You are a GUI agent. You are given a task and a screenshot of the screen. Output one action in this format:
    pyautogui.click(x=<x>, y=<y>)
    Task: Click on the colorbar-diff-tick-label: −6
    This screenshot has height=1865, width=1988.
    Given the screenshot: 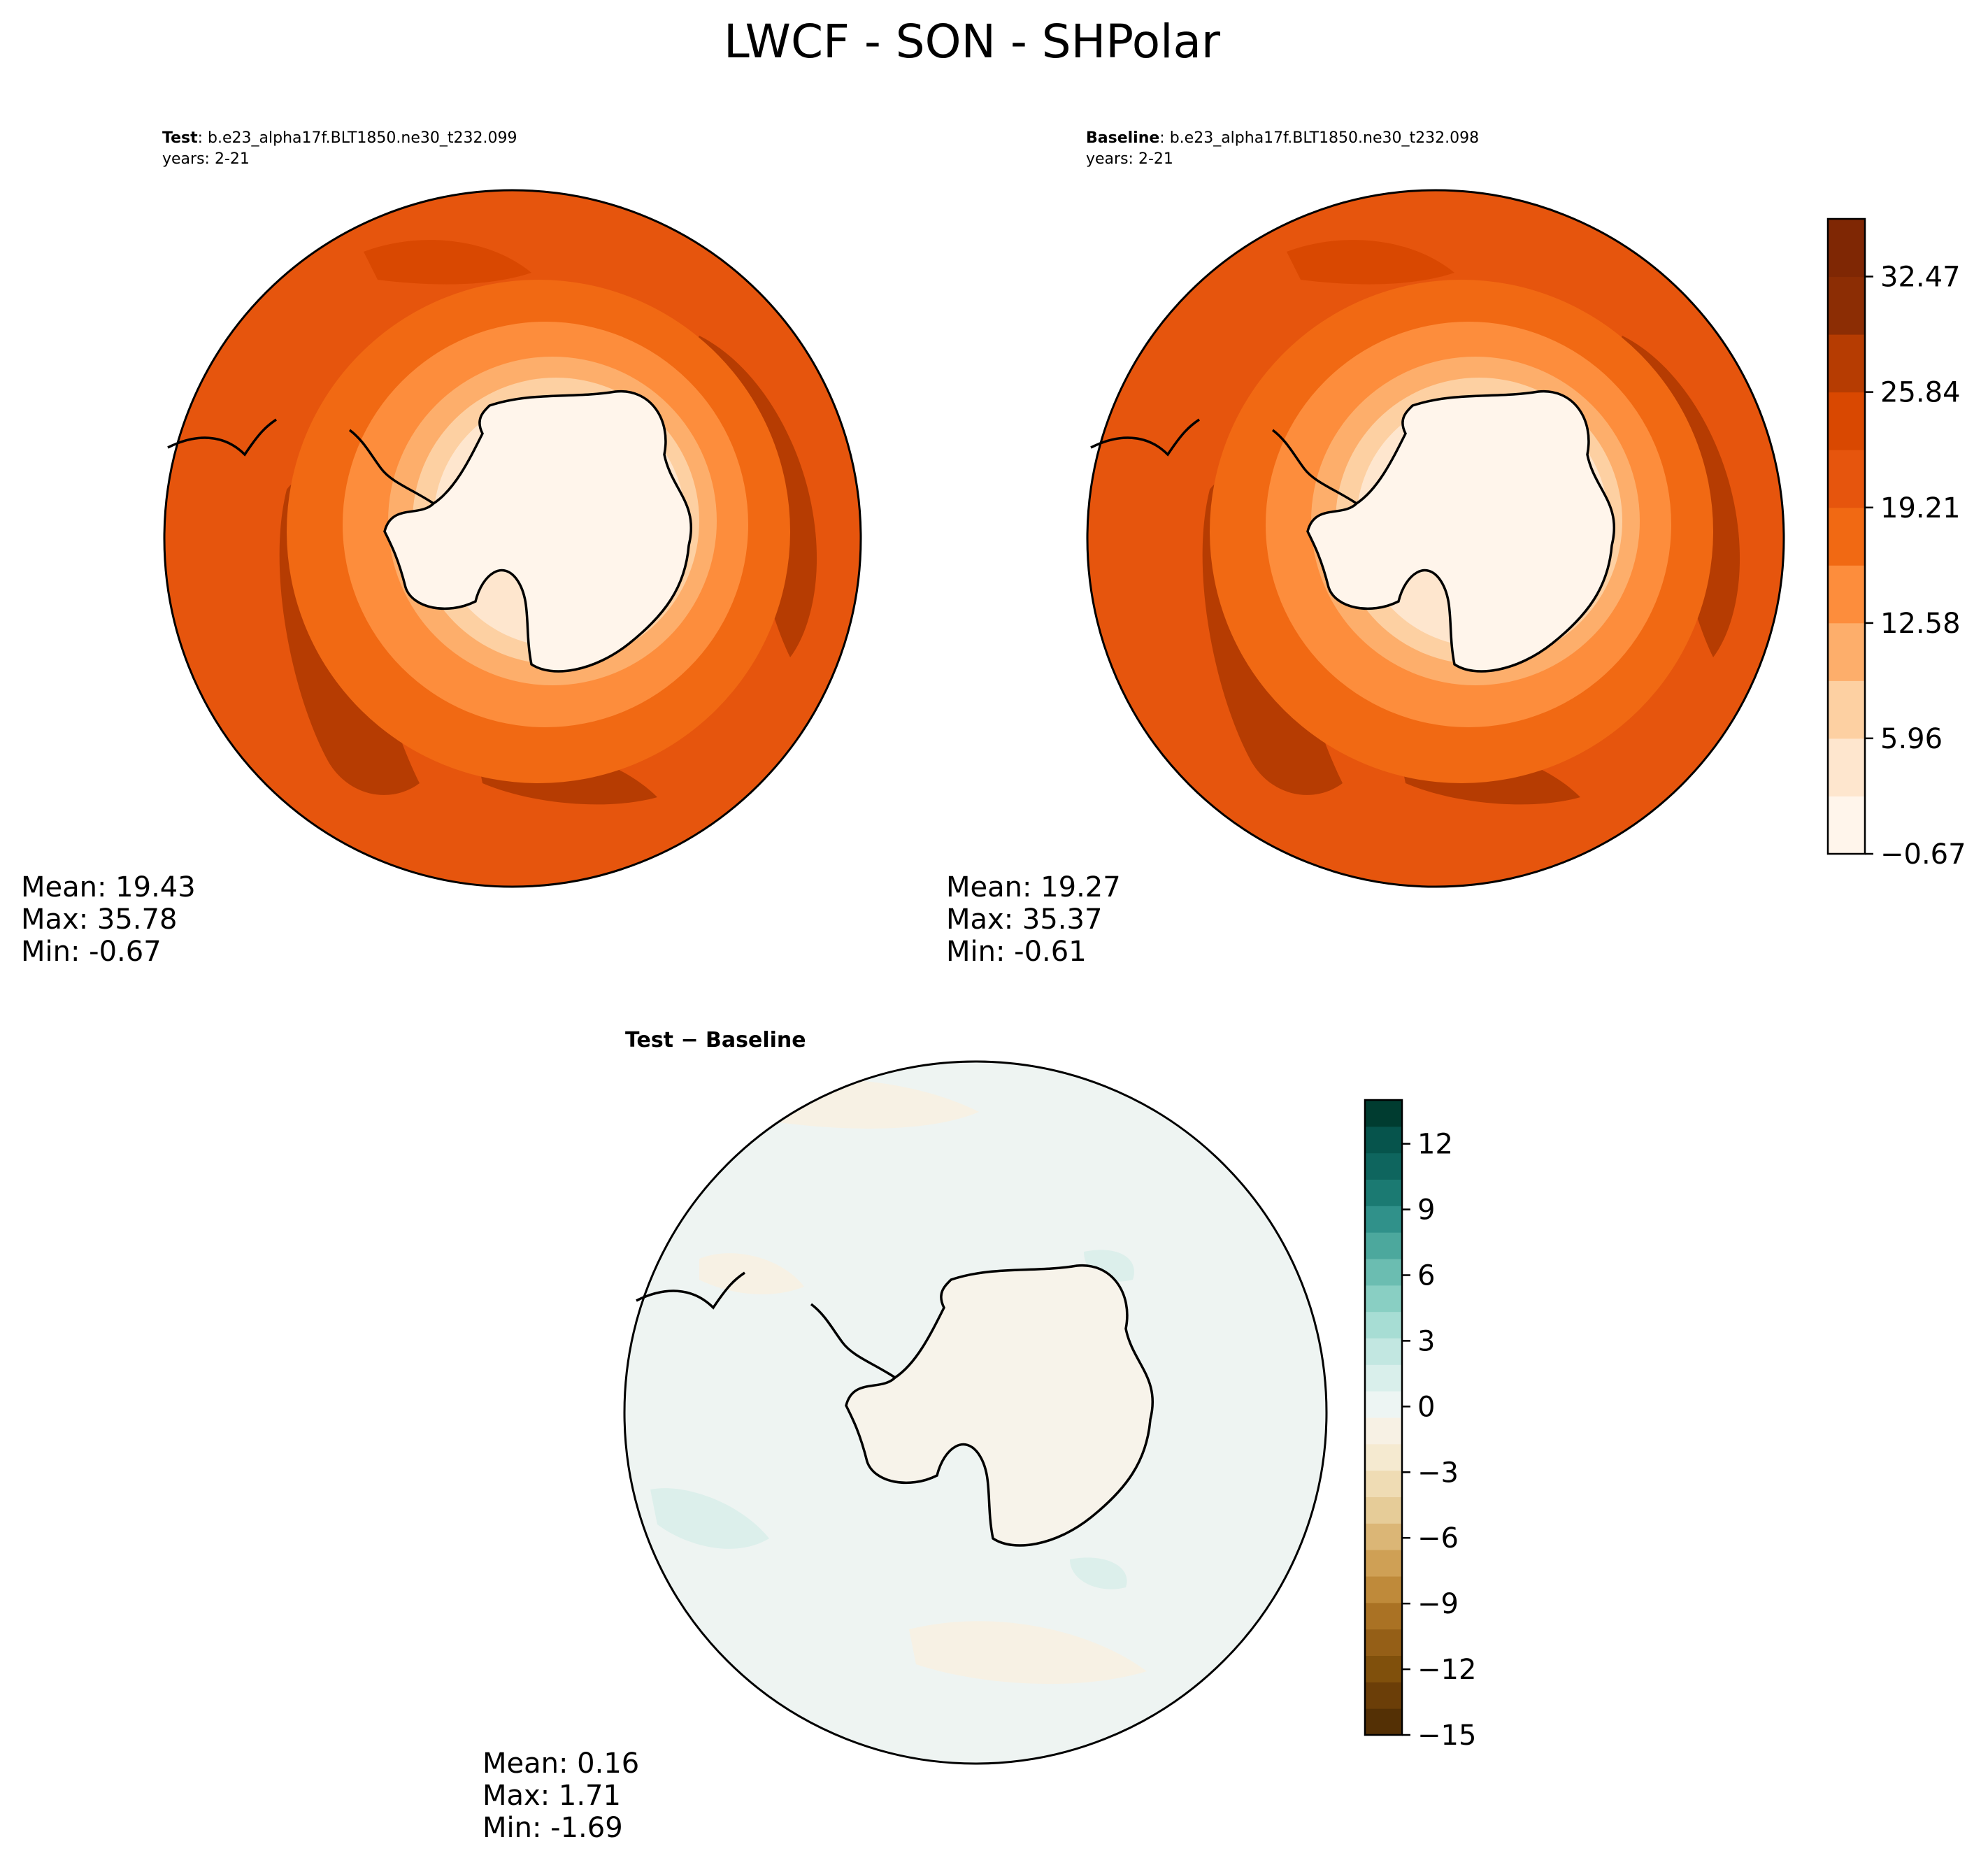 What is the action you would take?
    pyautogui.click(x=1438, y=1538)
    